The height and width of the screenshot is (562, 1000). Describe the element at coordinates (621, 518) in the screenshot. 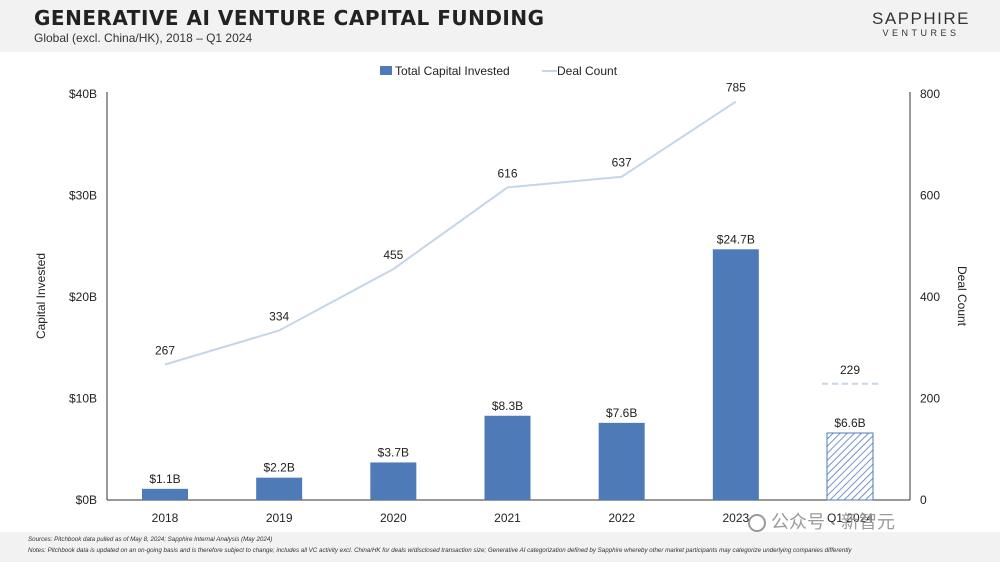

I see `x-tick-label: 2022` at that location.